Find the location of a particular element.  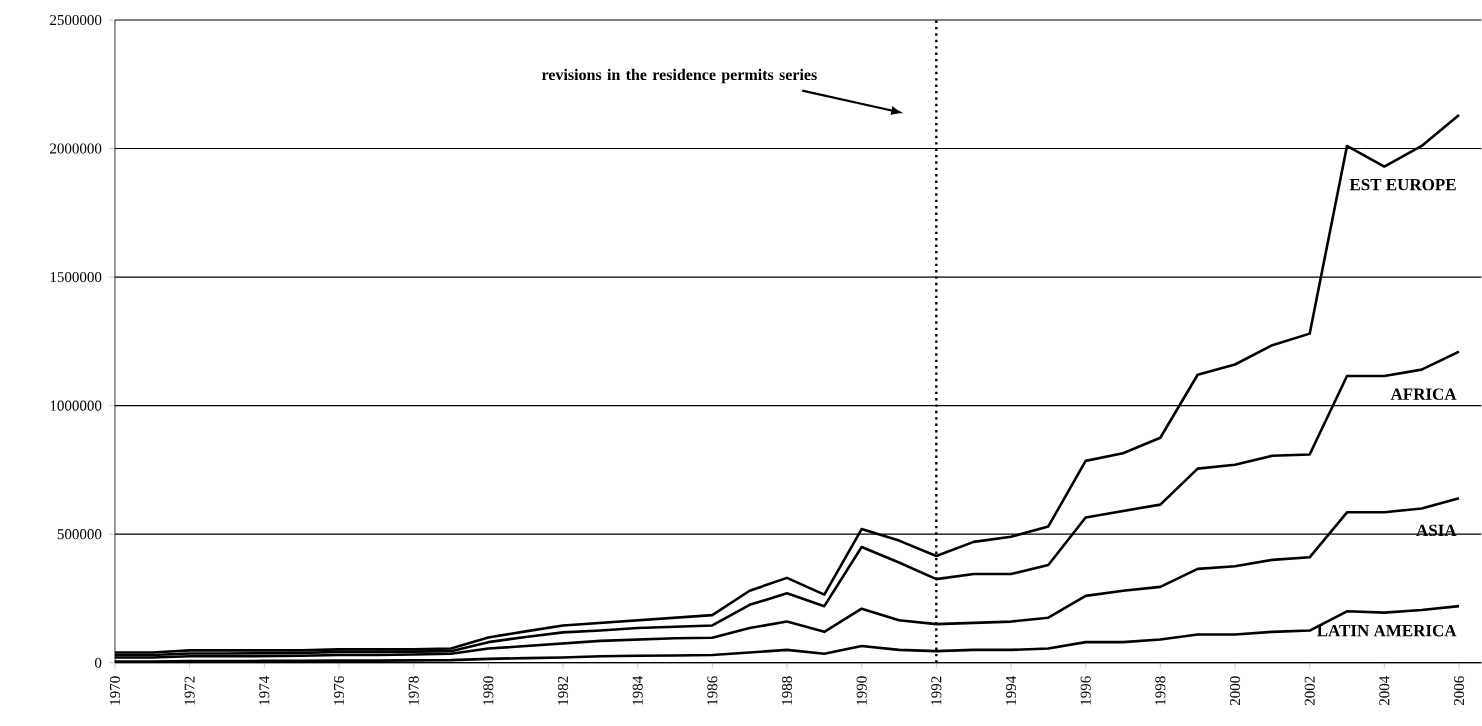

x-tick-label: 2000 is located at coordinates (1235, 691).